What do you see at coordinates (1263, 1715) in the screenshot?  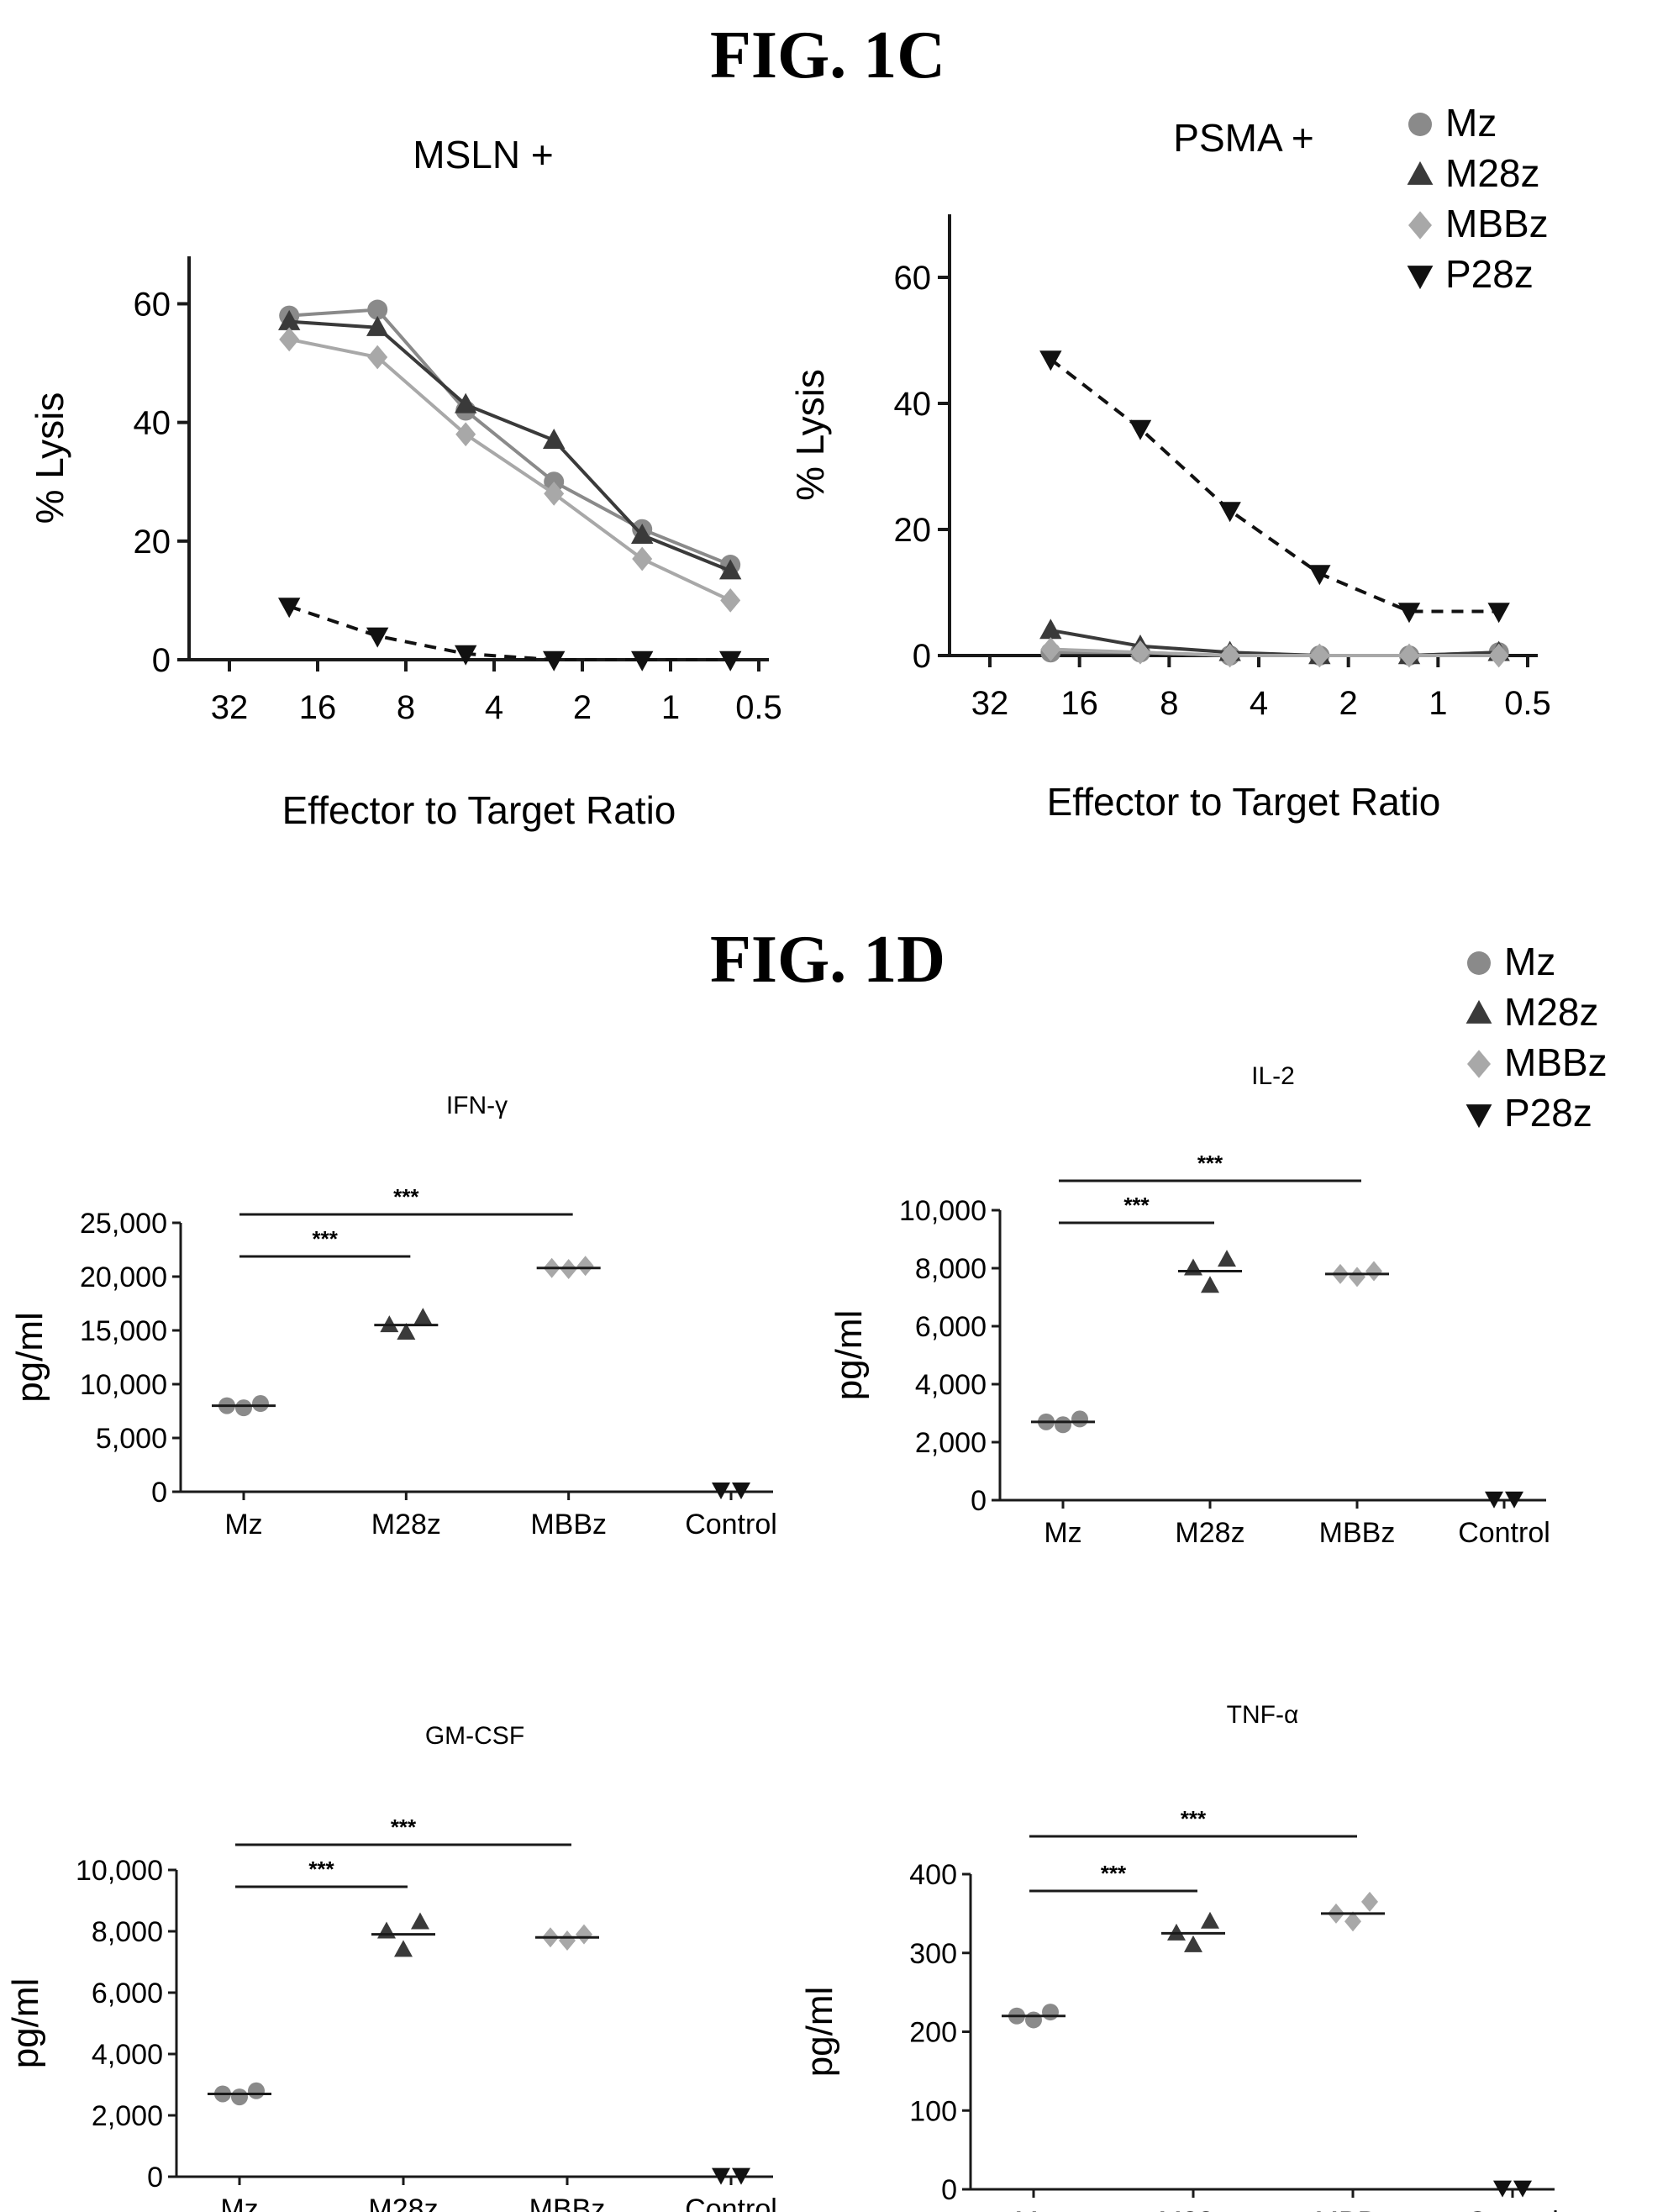 I see `chart-title: TNF-α` at bounding box center [1263, 1715].